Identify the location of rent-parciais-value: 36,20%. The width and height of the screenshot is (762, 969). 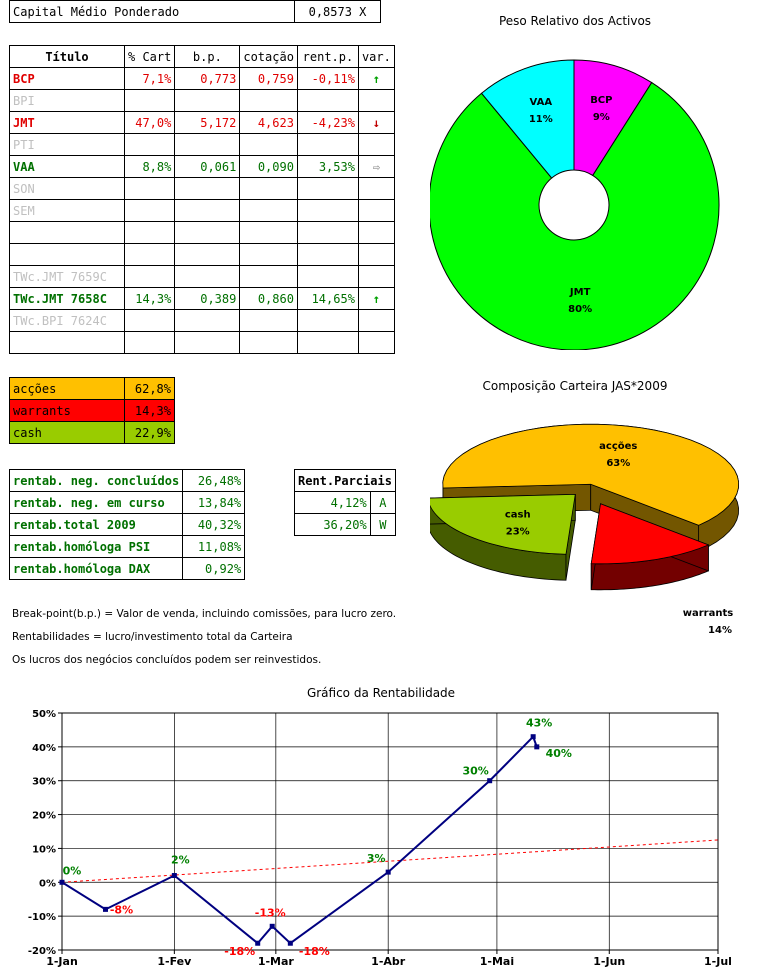
(332, 524).